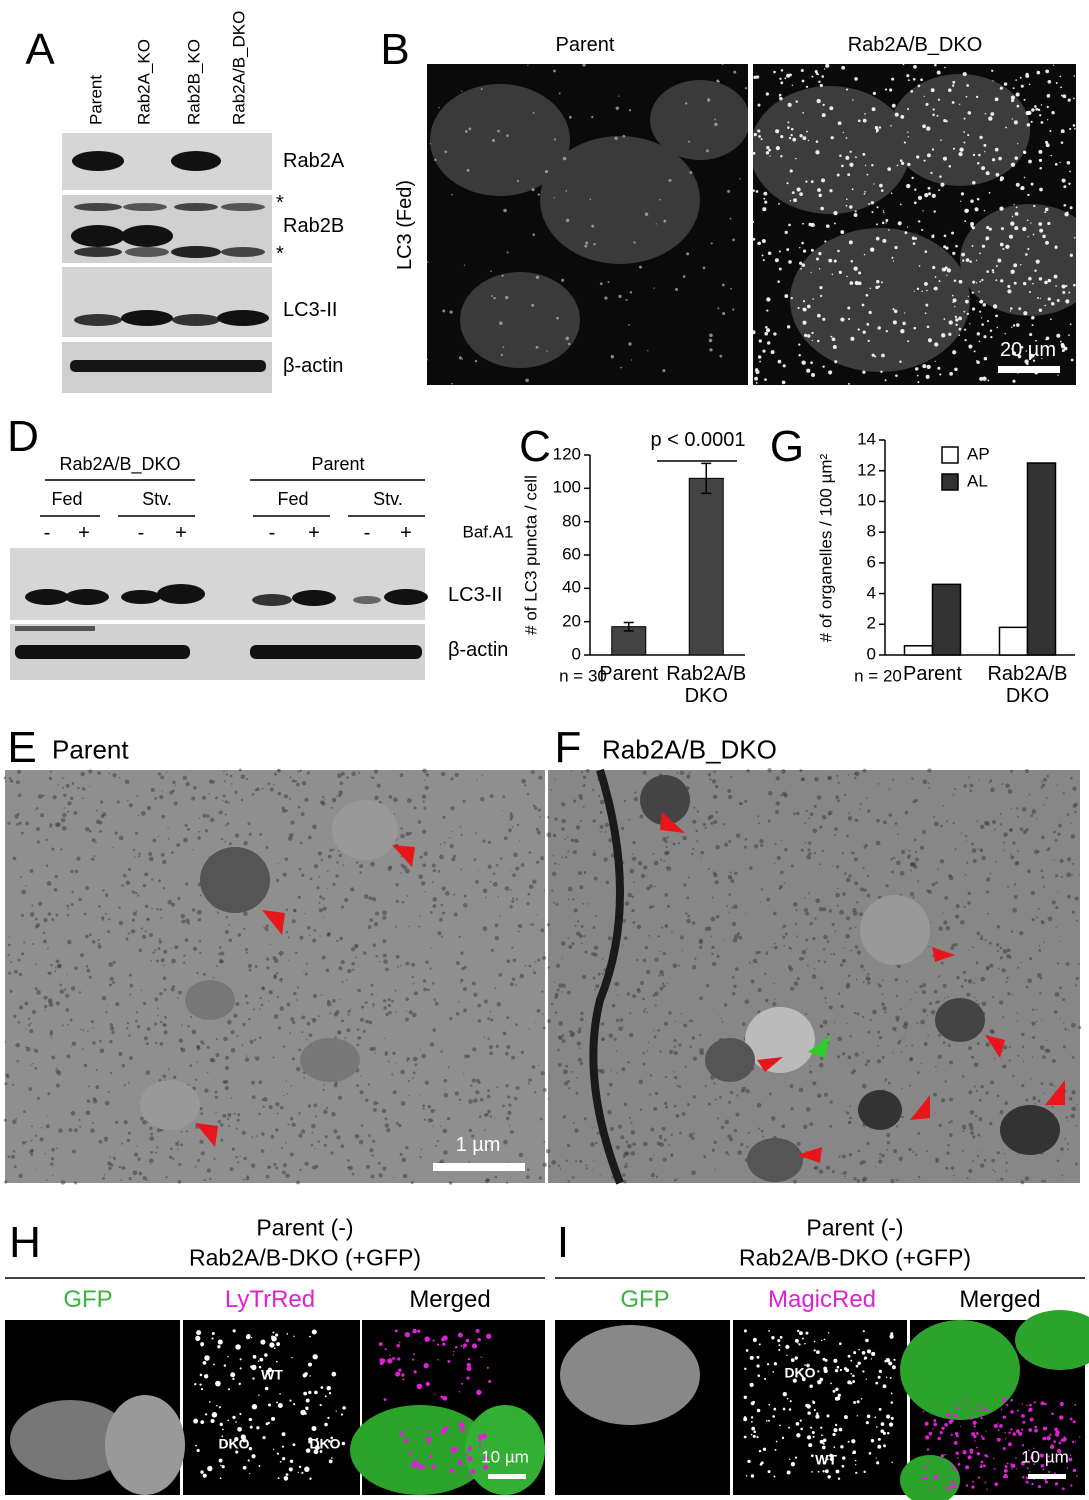 The width and height of the screenshot is (1089, 1500). I want to click on fluorescence-images, so click(547, 1405).